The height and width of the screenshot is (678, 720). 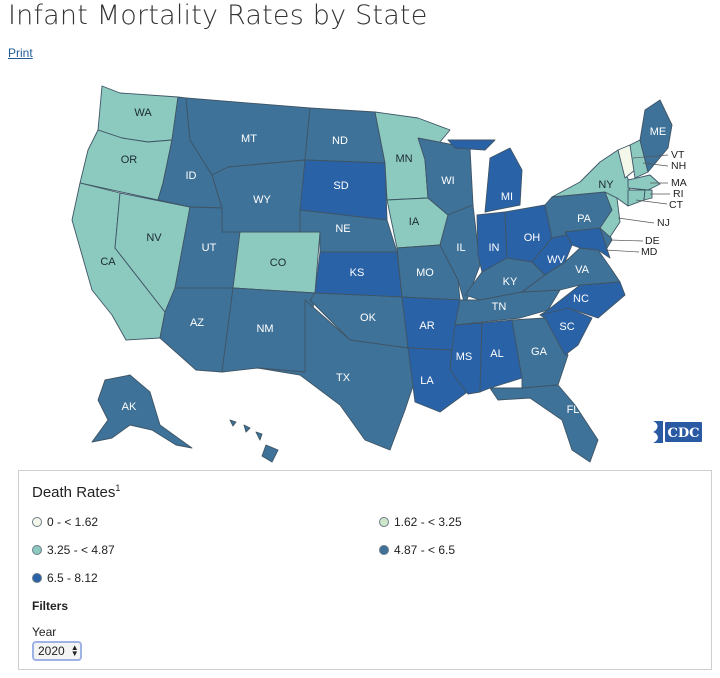 I want to click on label-KS: KS, so click(x=357, y=273).